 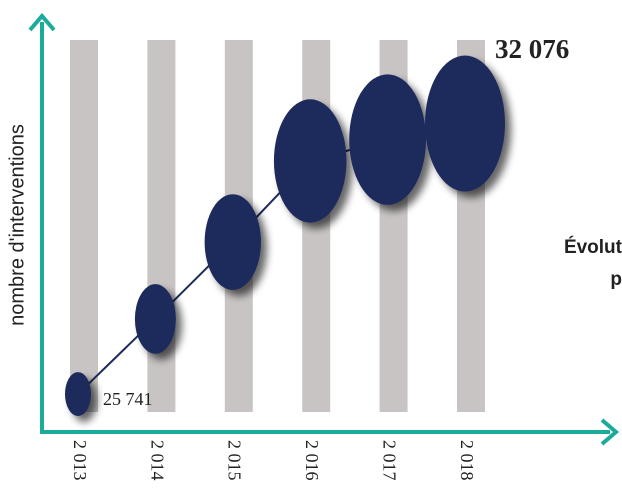 What do you see at coordinates (157, 460) in the screenshot?
I see `x-tick-label: 2 014` at bounding box center [157, 460].